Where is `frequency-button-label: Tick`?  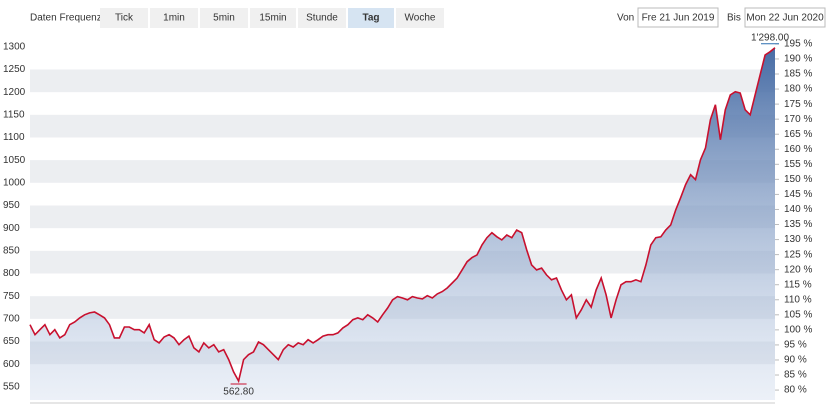 frequency-button-label: Tick is located at coordinates (124, 18).